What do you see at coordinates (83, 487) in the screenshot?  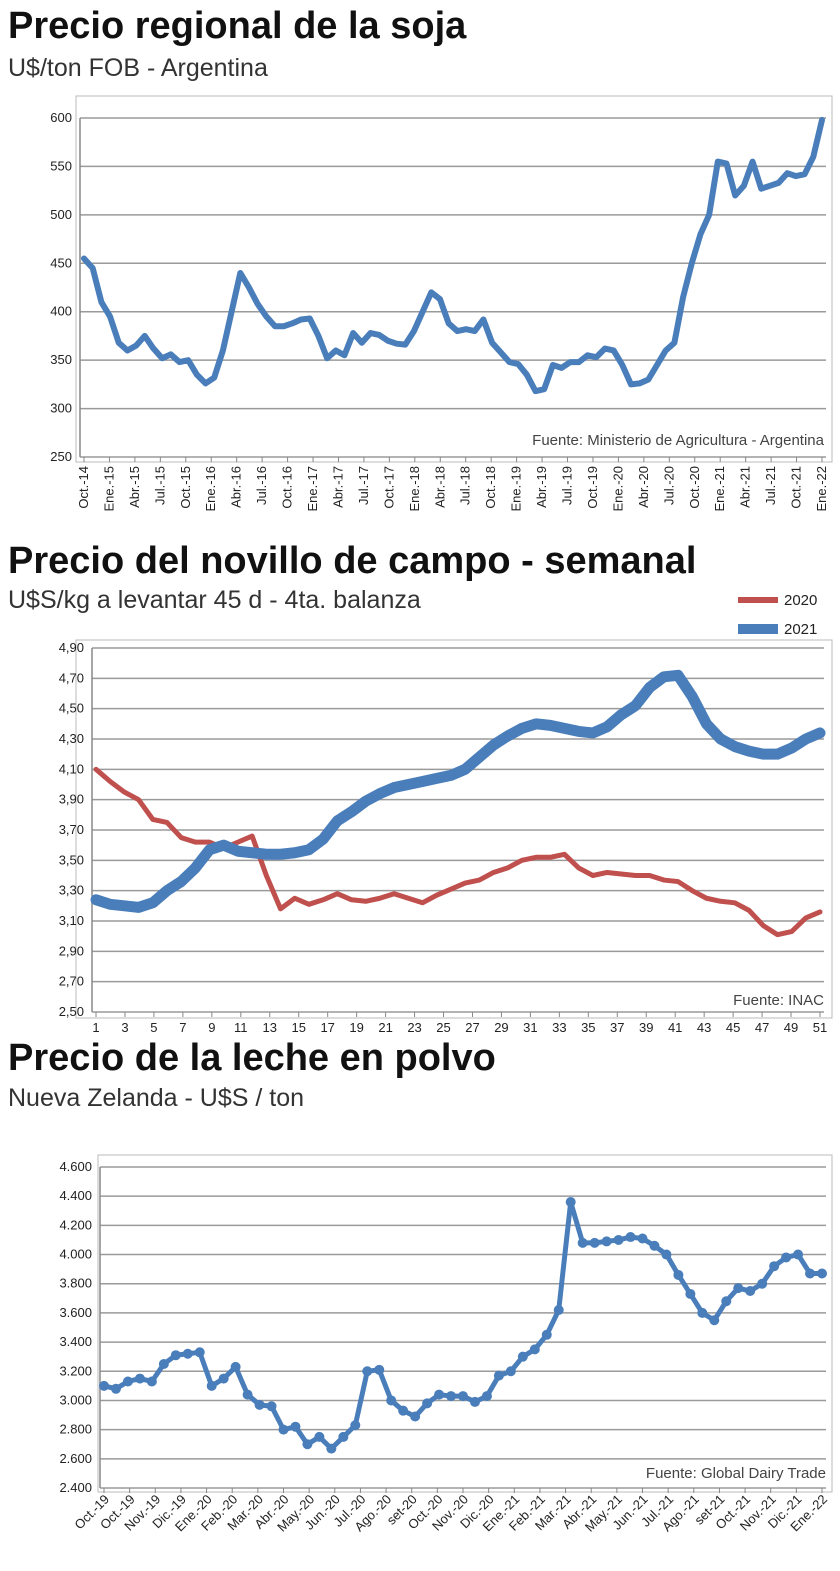 I see `x-tick-label: Oct.-14` at bounding box center [83, 487].